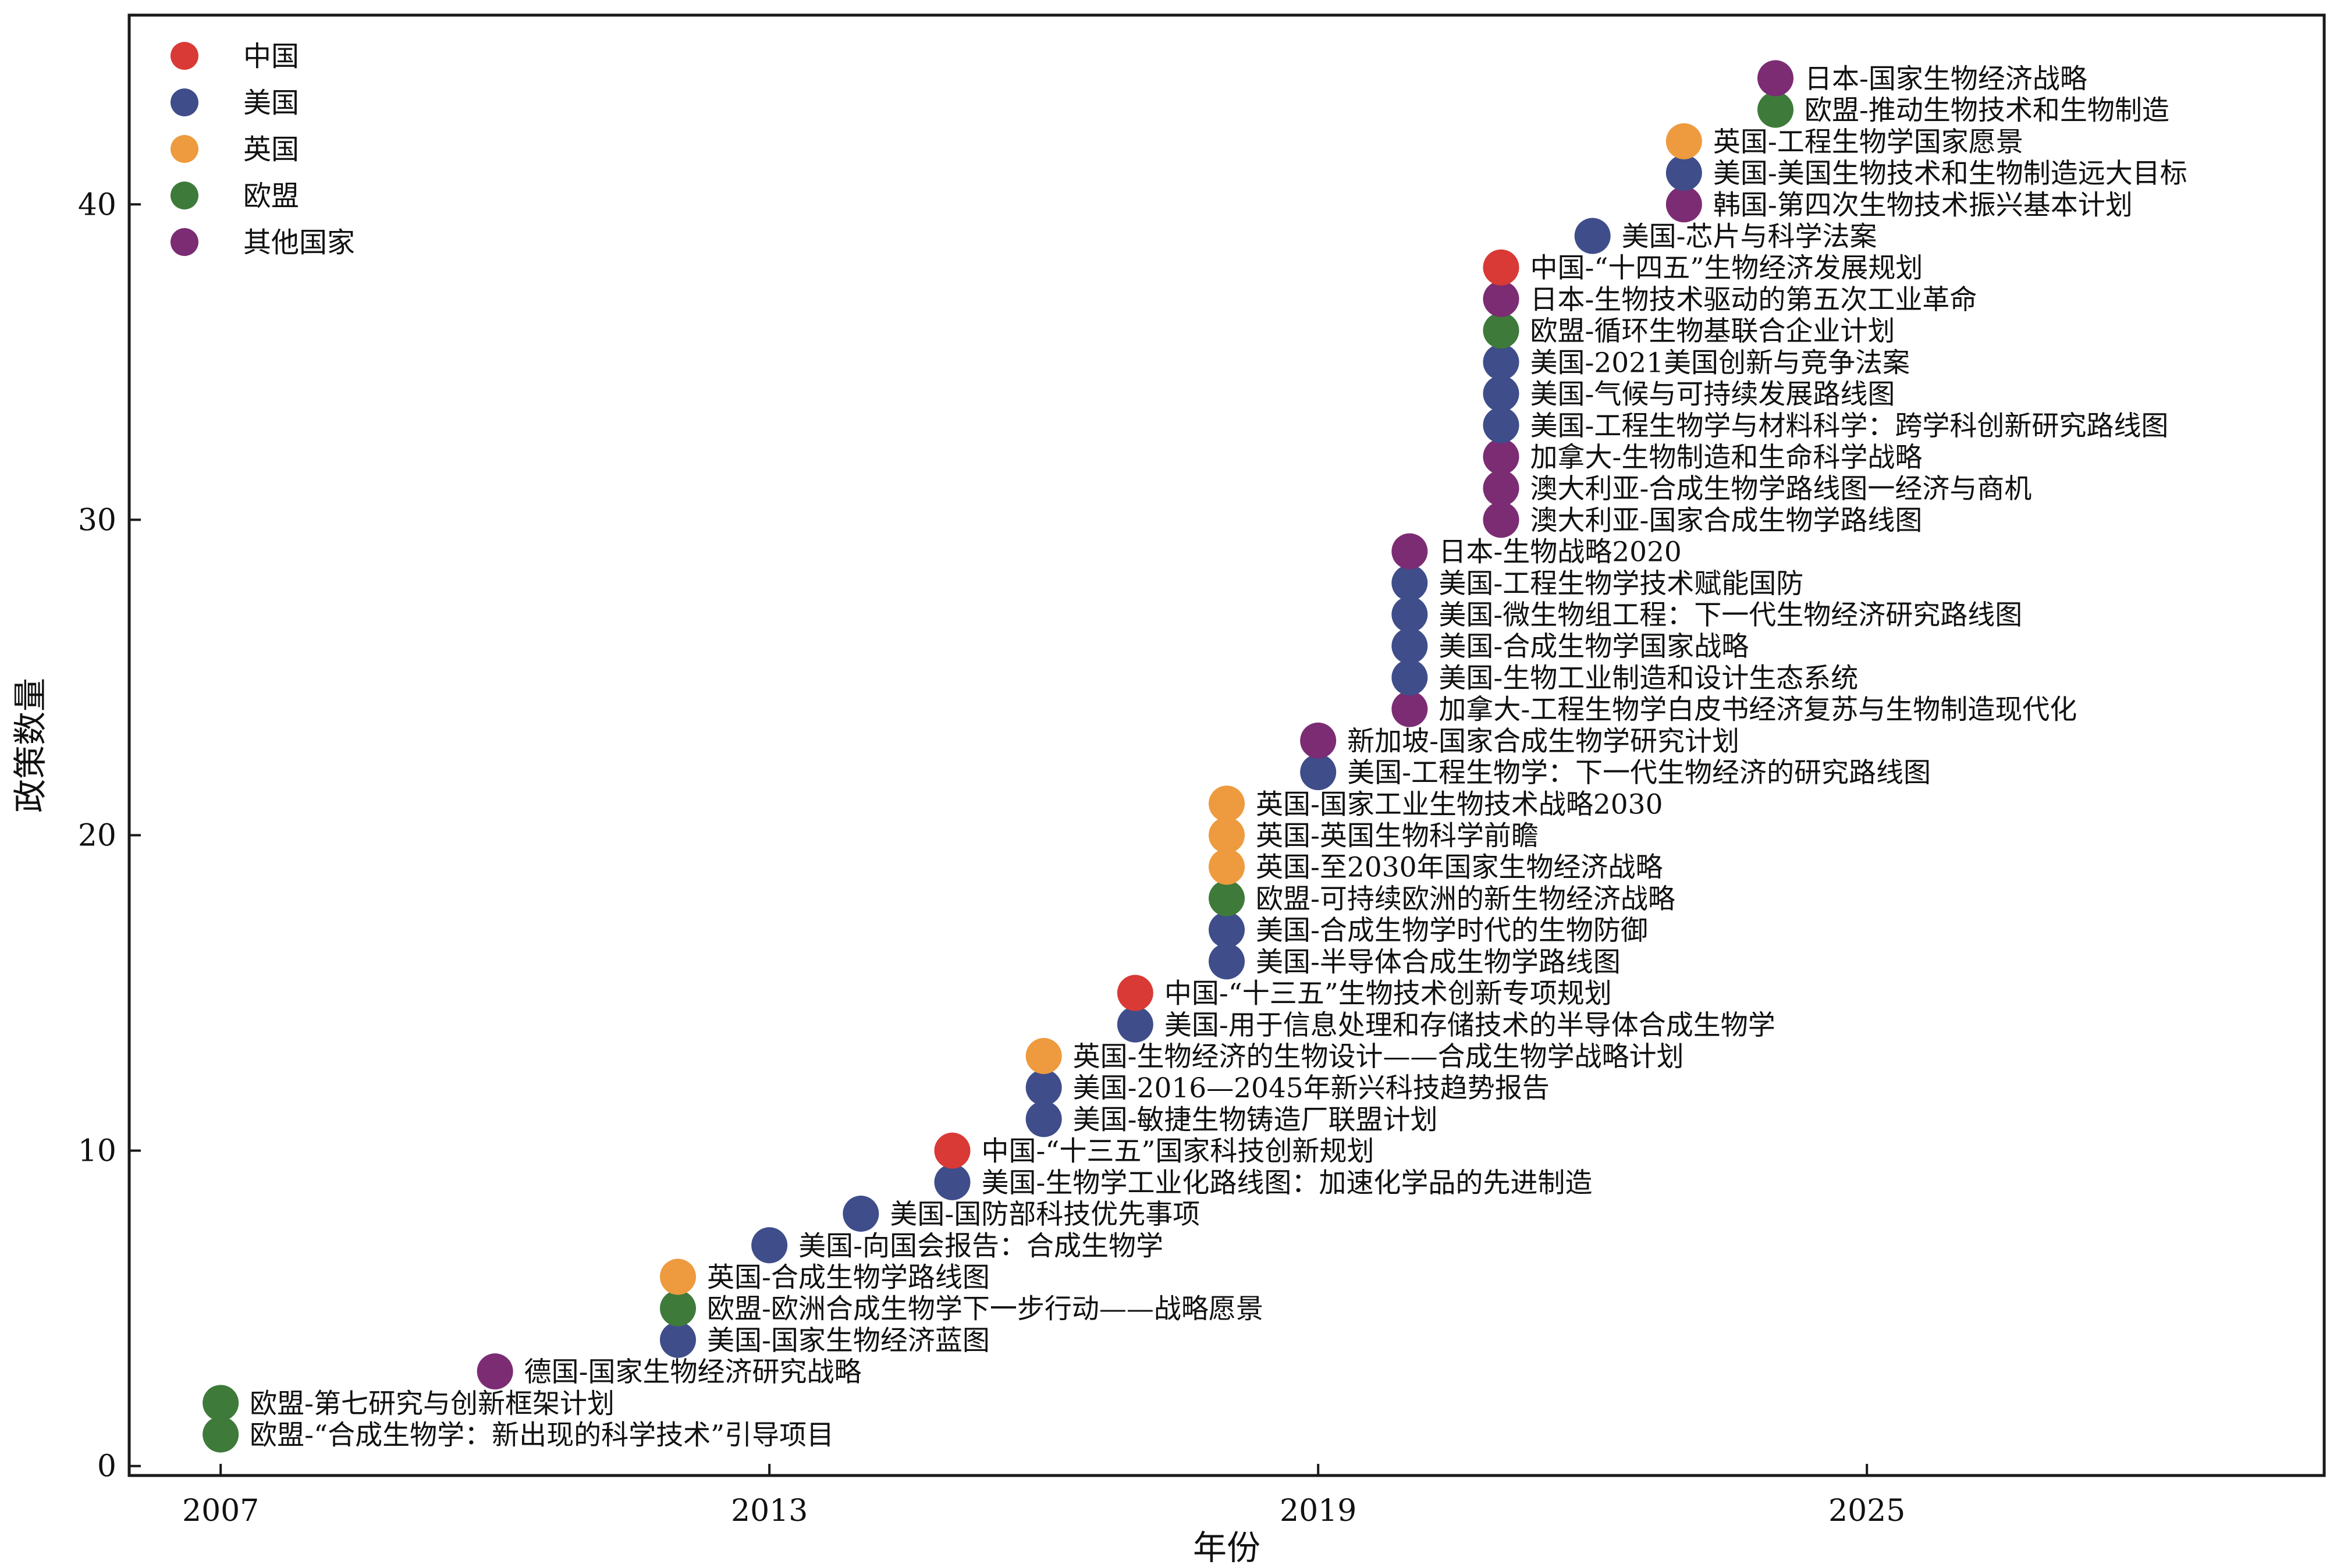 Image resolution: width=2337 pixels, height=1568 pixels. What do you see at coordinates (848, 1341) in the screenshot?
I see `data-label: 美国-国家生物经济蓝图` at bounding box center [848, 1341].